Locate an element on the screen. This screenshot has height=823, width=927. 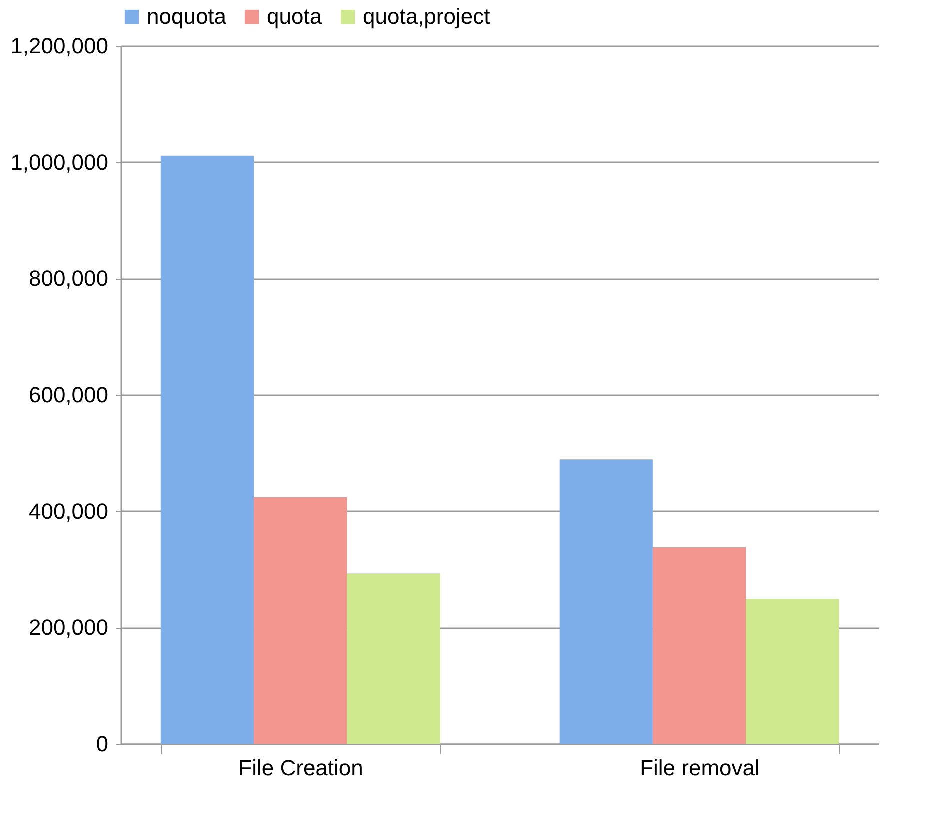
legend-label: noquota is located at coordinates (187, 16).